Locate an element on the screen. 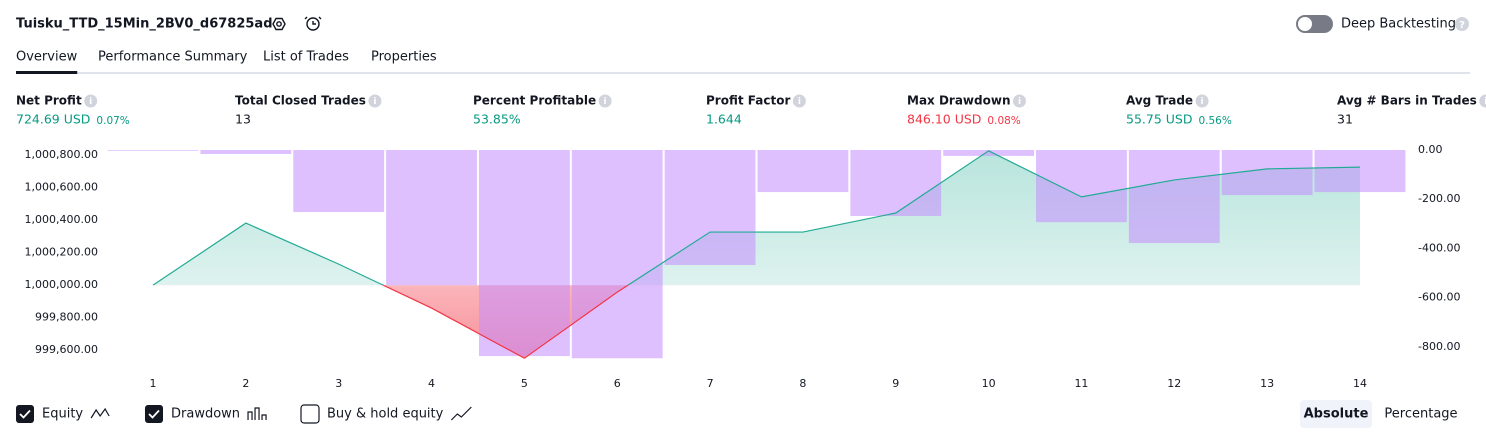 This screenshot has width=1486, height=438. x-tick-label: 6 is located at coordinates (617, 383).